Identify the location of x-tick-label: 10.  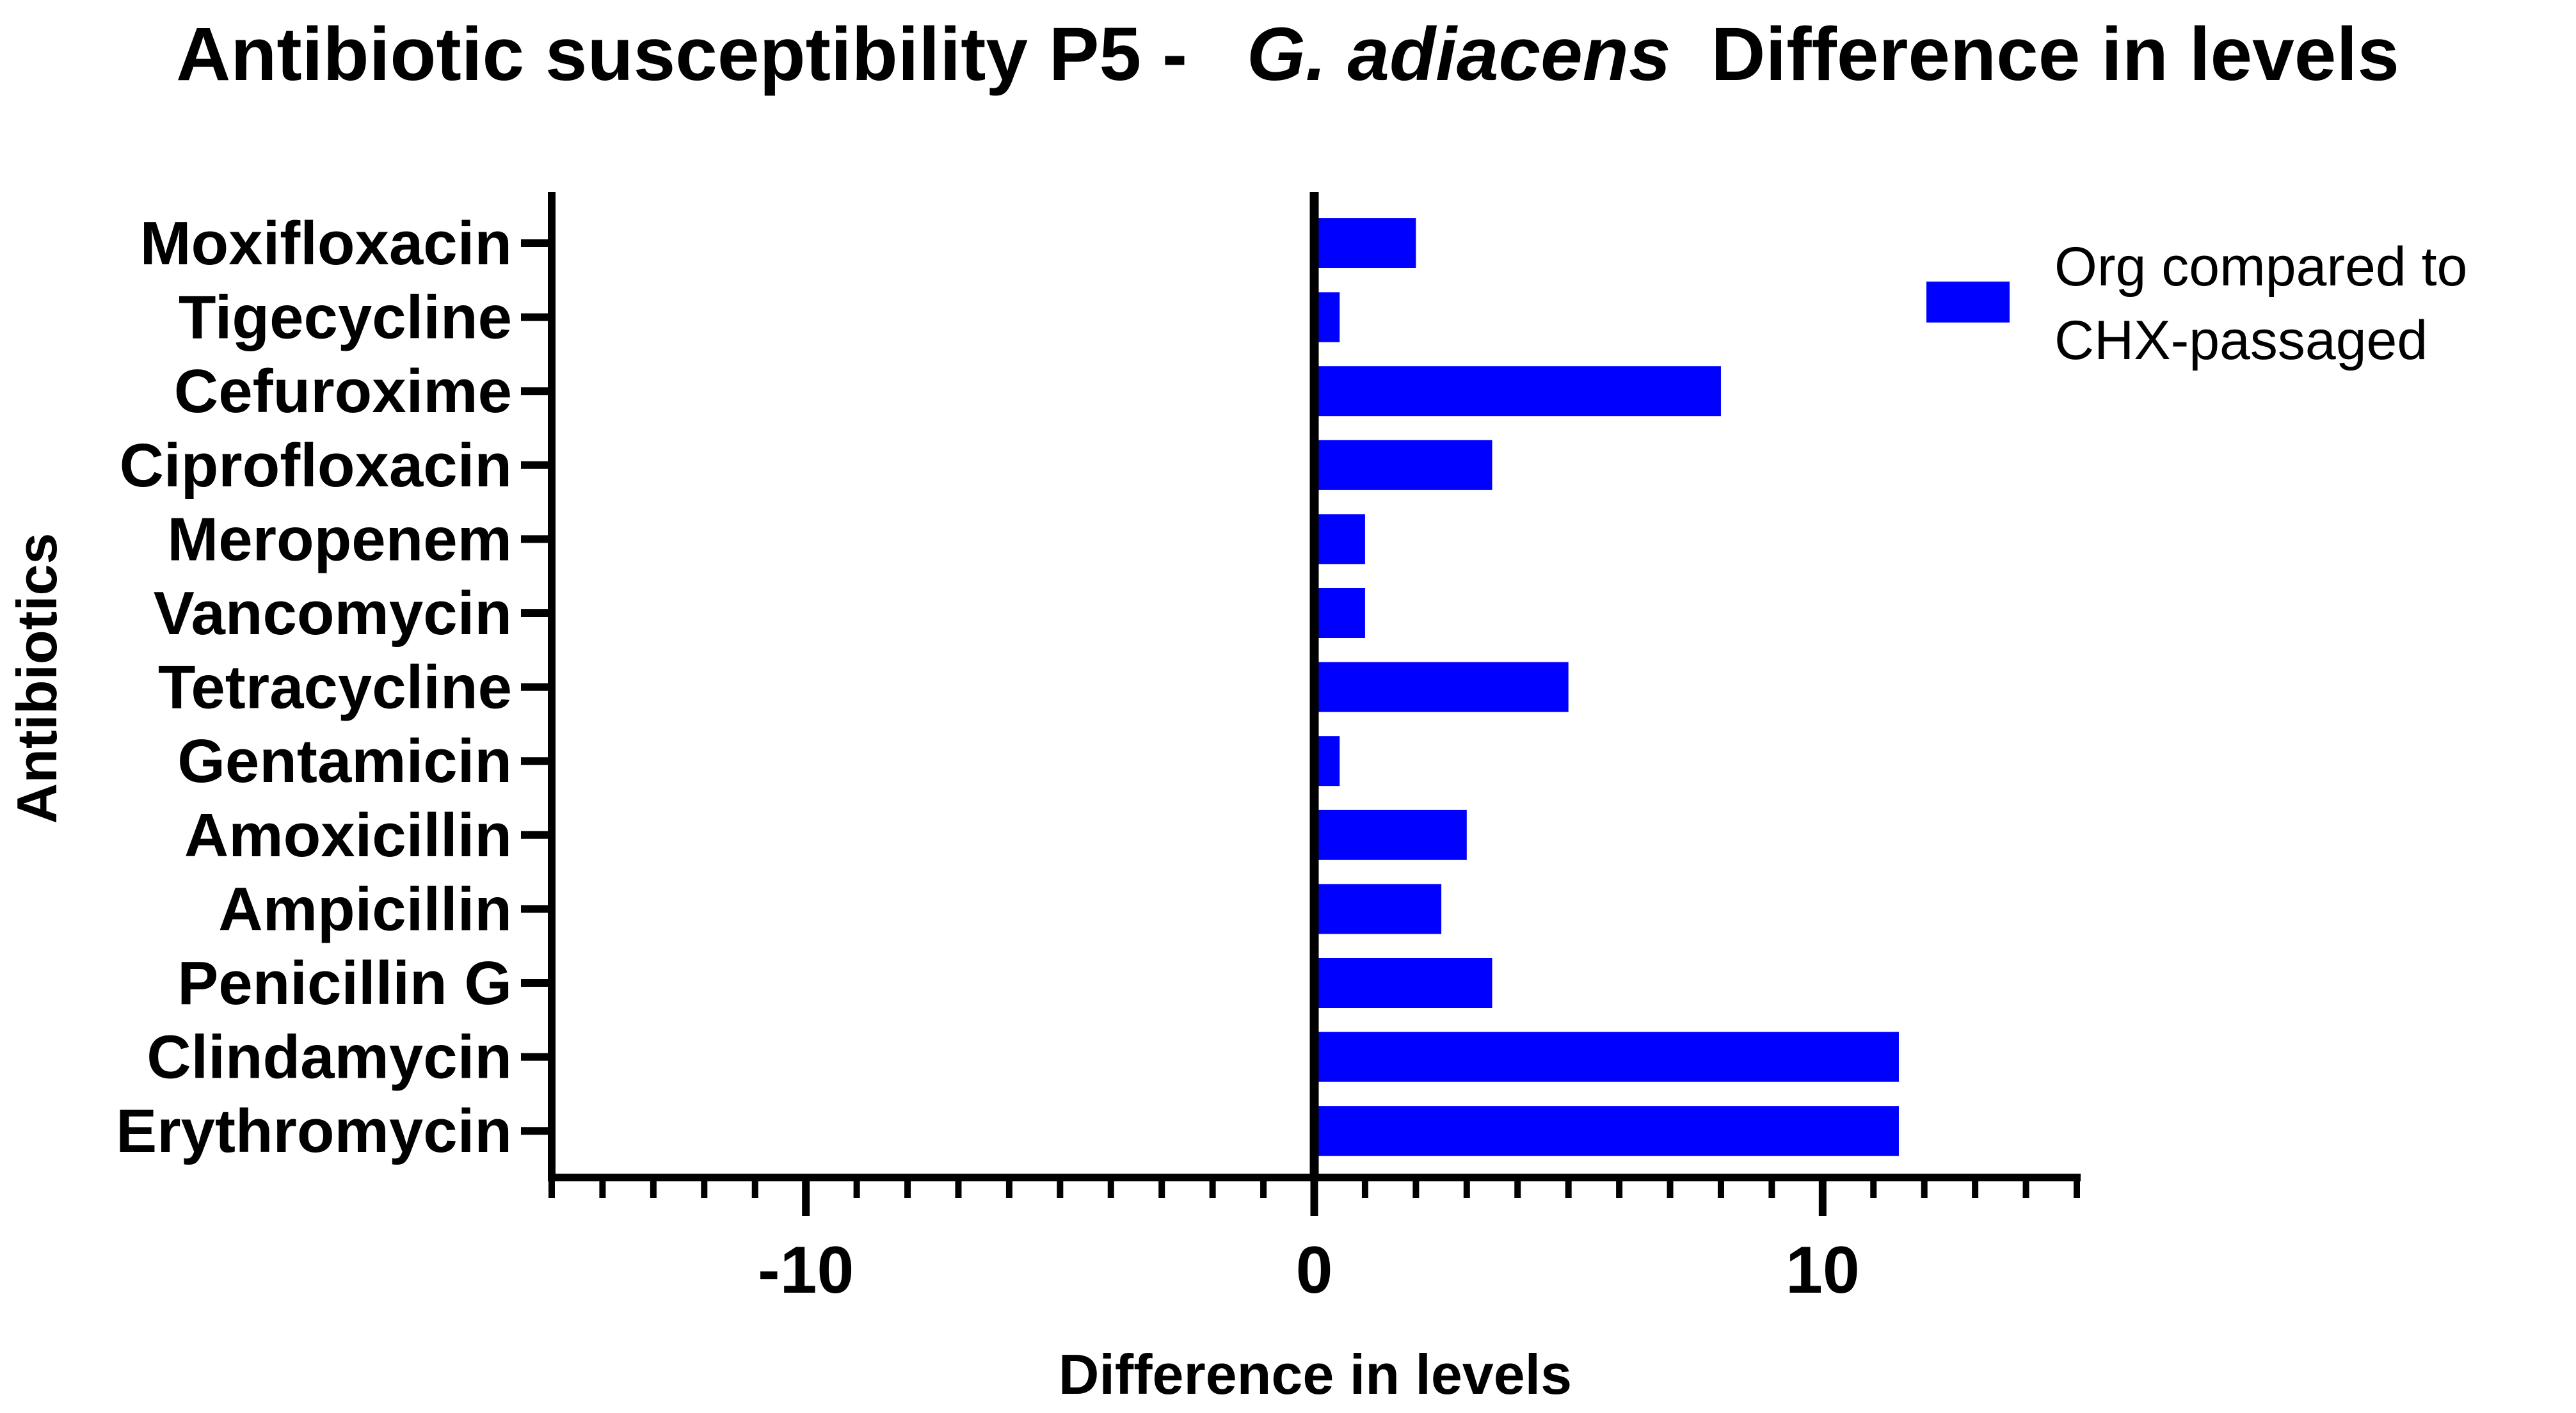
(1823, 1270).